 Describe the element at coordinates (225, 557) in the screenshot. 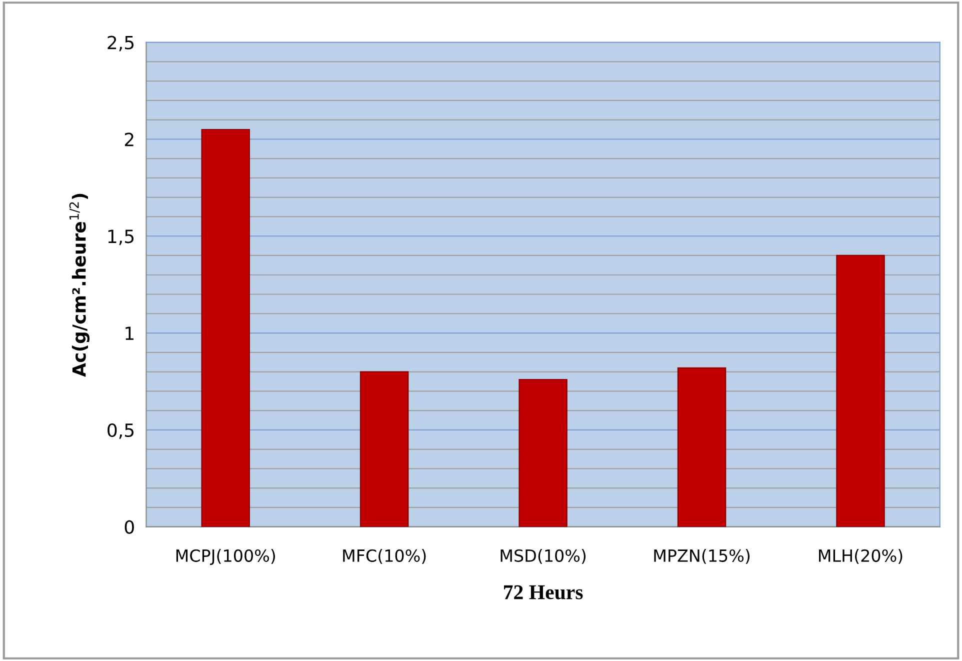

I see `x-tick-label: MCPJ(100%)` at that location.